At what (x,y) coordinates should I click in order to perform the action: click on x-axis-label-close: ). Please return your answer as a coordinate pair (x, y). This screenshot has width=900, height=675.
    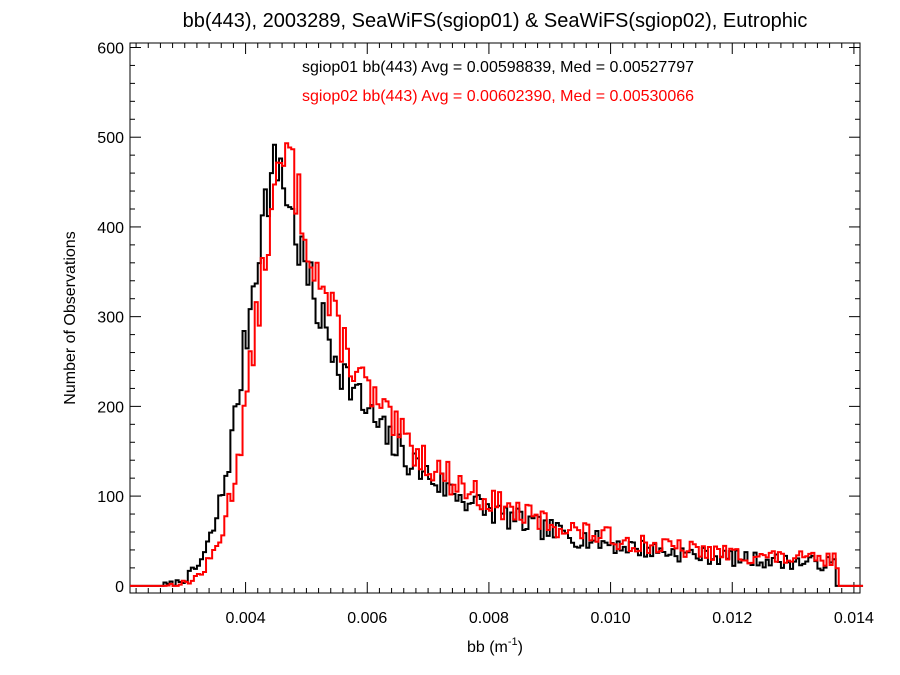
    Looking at the image, I should click on (520, 647).